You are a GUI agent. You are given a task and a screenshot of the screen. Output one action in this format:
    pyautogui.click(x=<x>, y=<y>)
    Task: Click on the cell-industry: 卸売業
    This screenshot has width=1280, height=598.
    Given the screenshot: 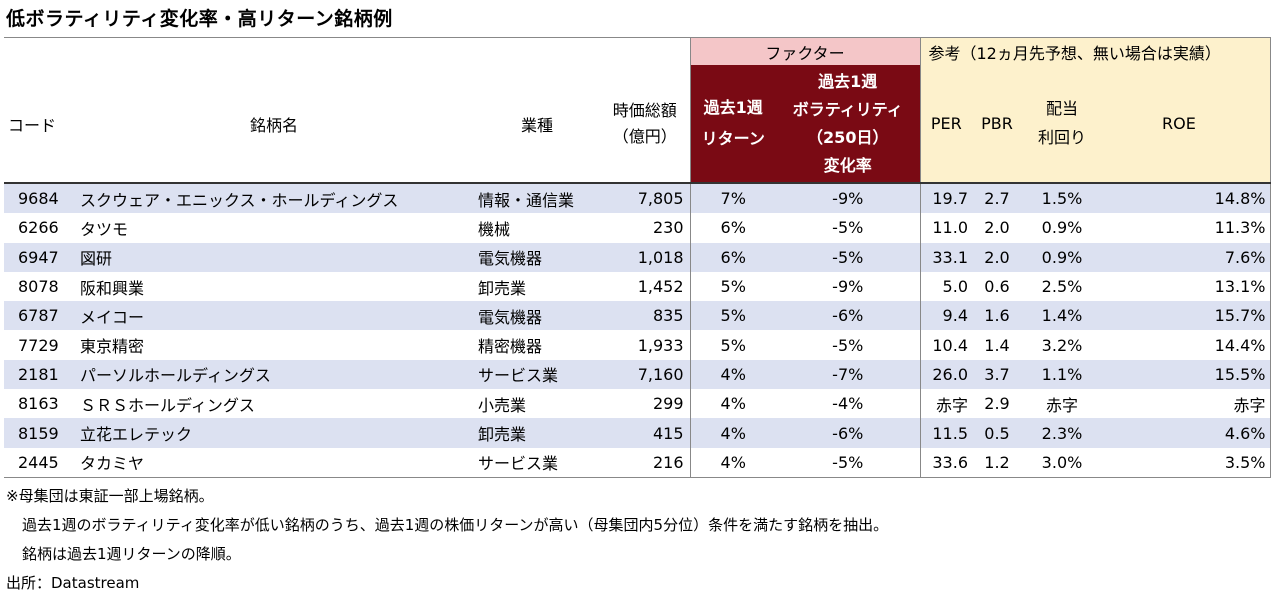 What is the action you would take?
    pyautogui.click(x=502, y=288)
    